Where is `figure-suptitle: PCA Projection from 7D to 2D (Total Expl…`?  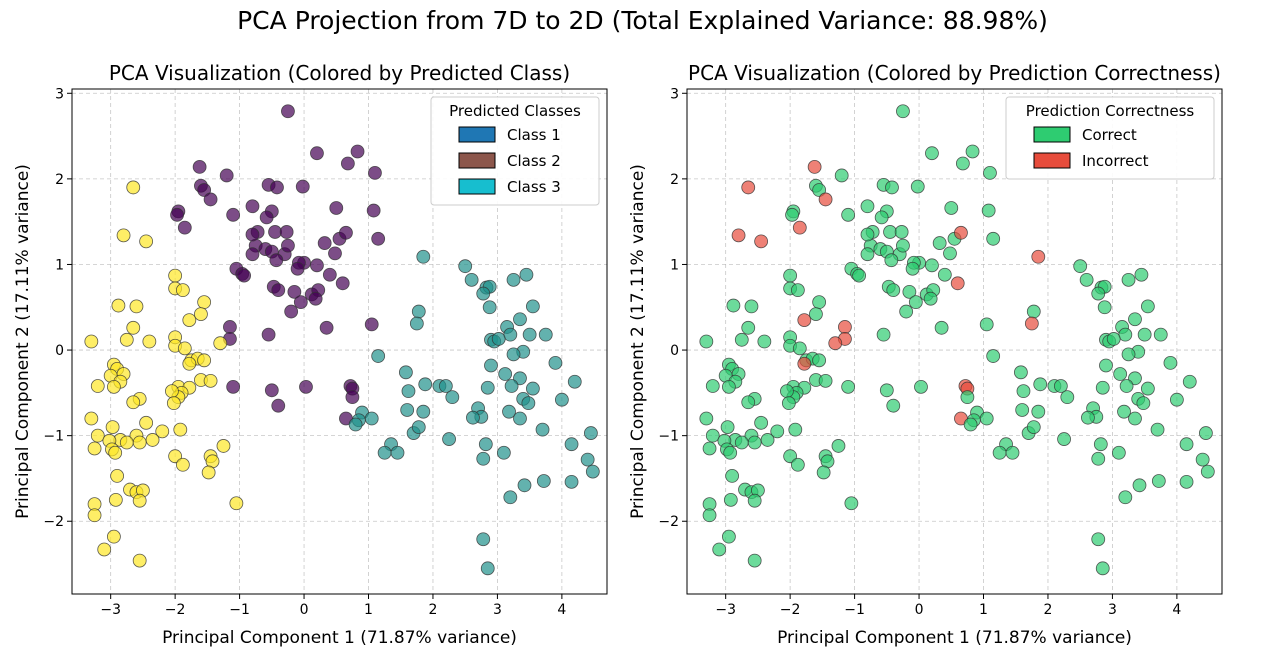
figure-suptitle: PCA Projection from 7D to 2D (Total Expl… is located at coordinates (642, 20).